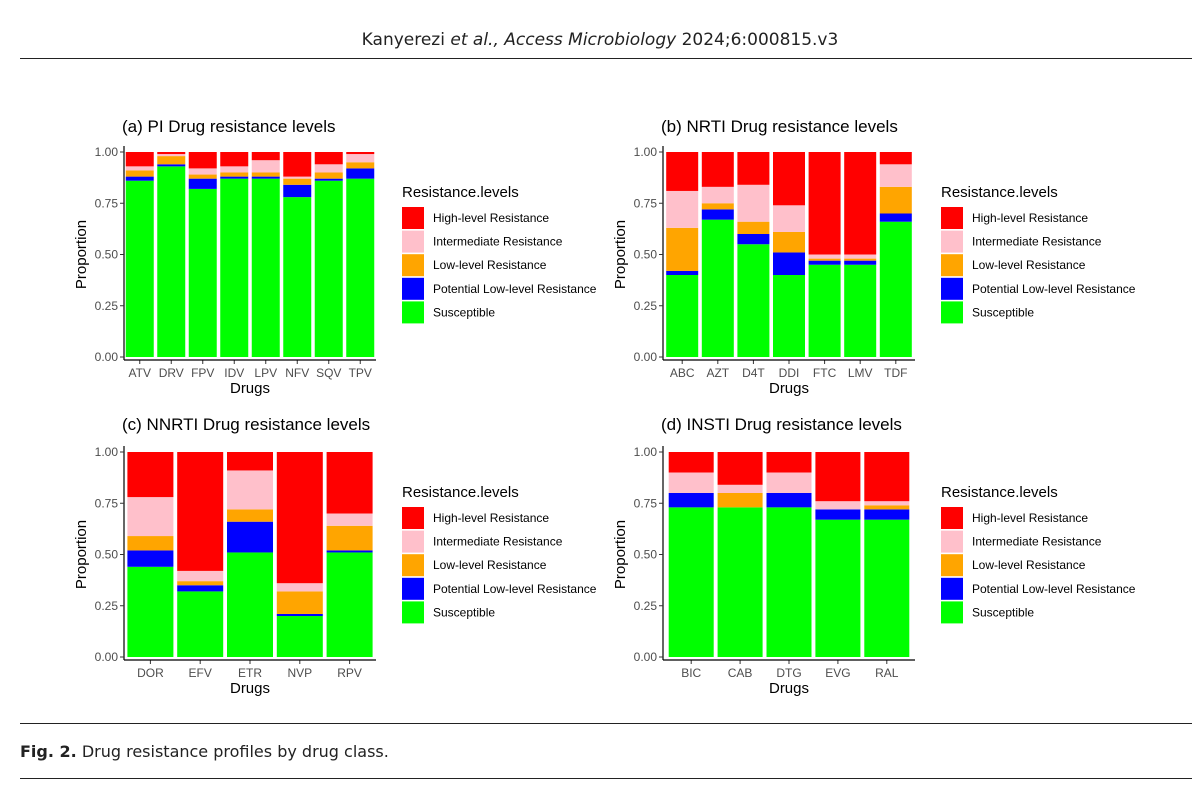 The height and width of the screenshot is (788, 1200). I want to click on x-tick-label: FTC, so click(825, 373).